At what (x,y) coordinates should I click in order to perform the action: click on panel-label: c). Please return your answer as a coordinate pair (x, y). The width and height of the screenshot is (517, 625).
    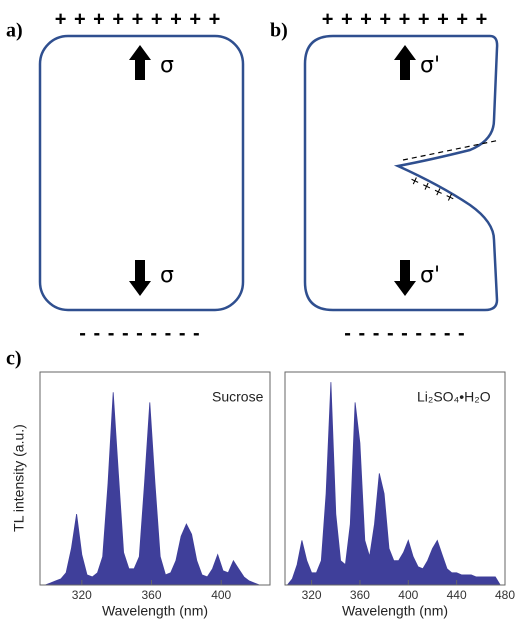
    Looking at the image, I should click on (14, 359).